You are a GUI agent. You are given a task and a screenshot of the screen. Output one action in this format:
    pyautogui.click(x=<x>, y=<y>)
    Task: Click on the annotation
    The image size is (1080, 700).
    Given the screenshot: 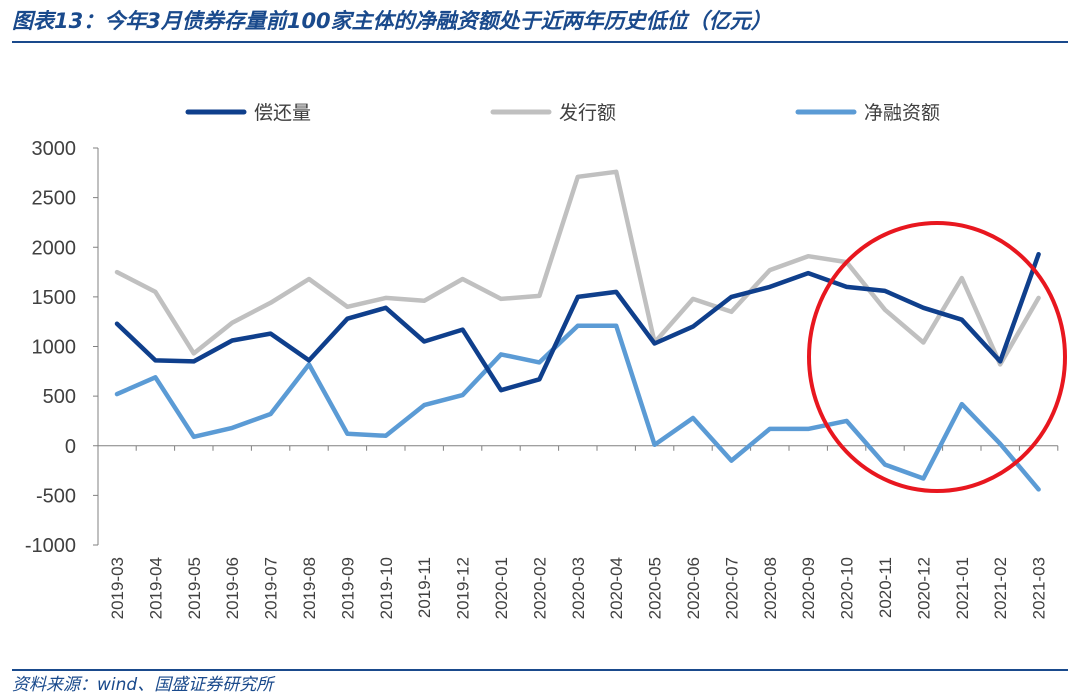 What is the action you would take?
    pyautogui.click(x=937, y=357)
    